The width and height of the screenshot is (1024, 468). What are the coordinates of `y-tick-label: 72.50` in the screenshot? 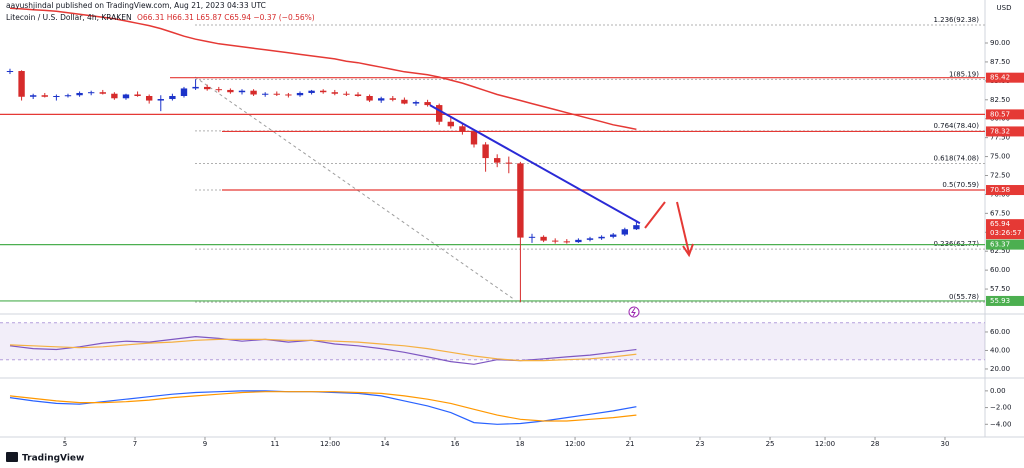 It's located at (1000, 175).